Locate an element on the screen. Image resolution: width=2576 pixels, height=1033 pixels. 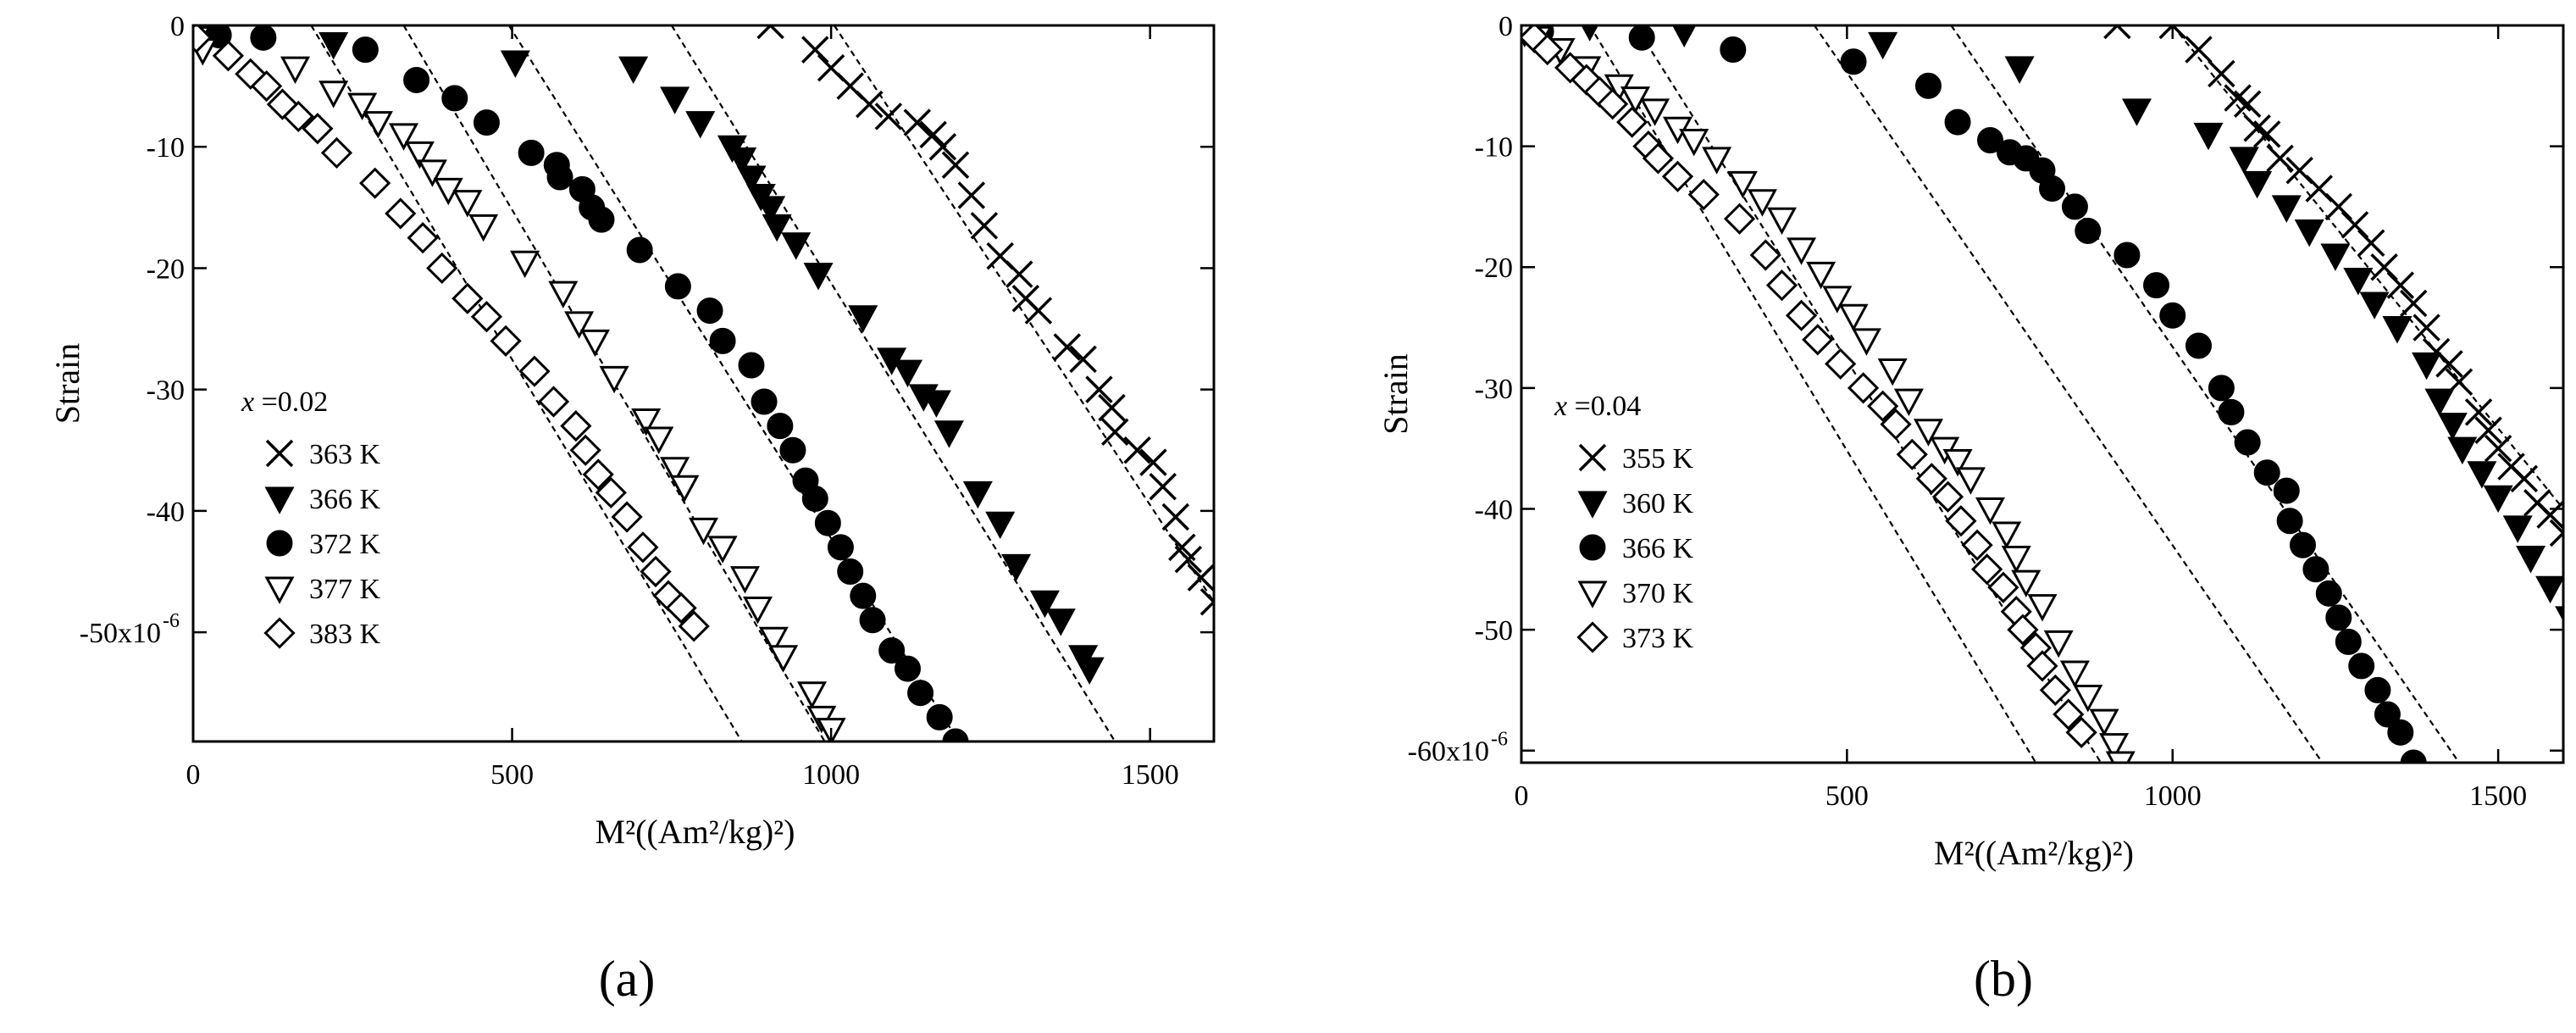
panel-a-legend-label-383k: 383 K is located at coordinates (345, 634).